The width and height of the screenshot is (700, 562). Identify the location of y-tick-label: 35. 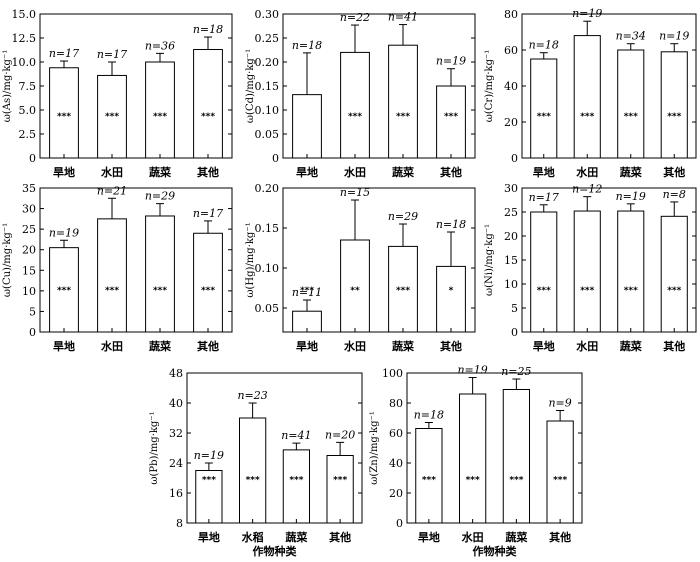
(29, 188).